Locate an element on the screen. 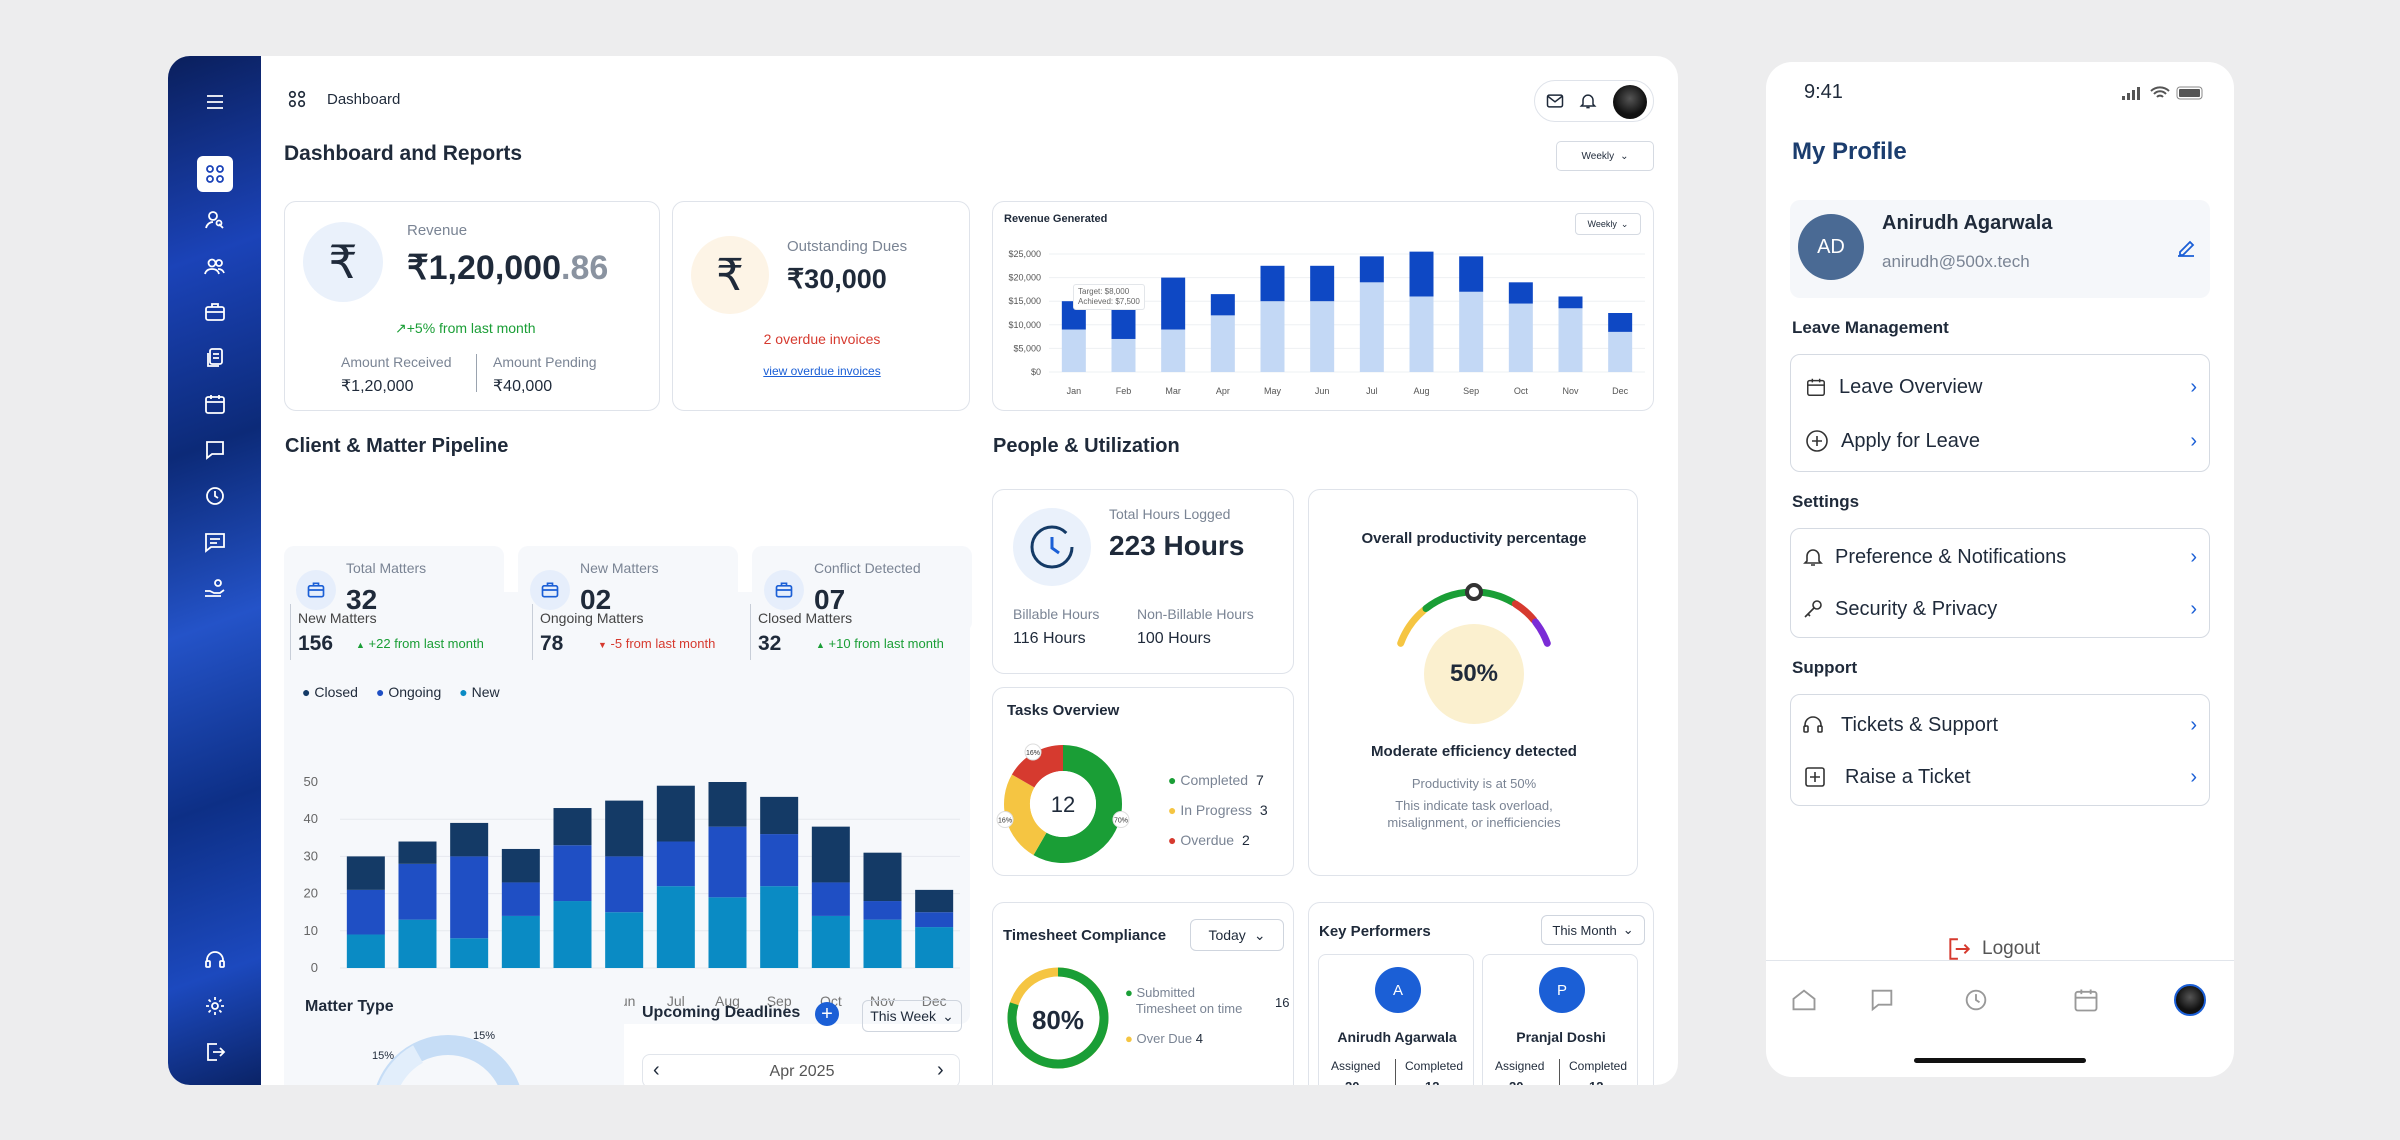 Image resolution: width=2400 pixels, height=1140 pixels. task-legend-item: ● Completed 7 is located at coordinates (1216, 780).